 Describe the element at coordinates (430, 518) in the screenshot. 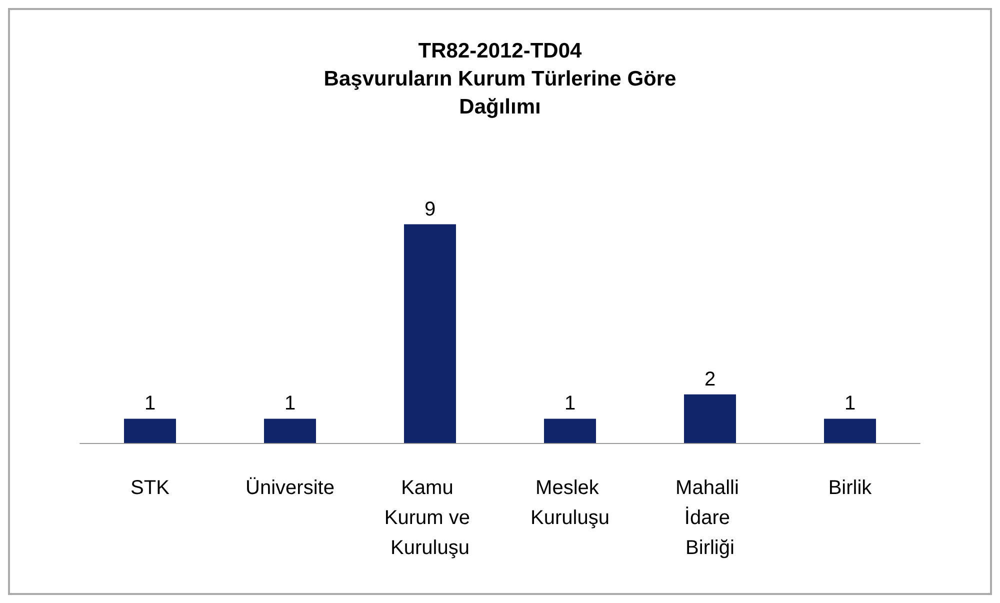

I see `x-tick-label: Kamu Kurum ve Kuruluşu` at that location.